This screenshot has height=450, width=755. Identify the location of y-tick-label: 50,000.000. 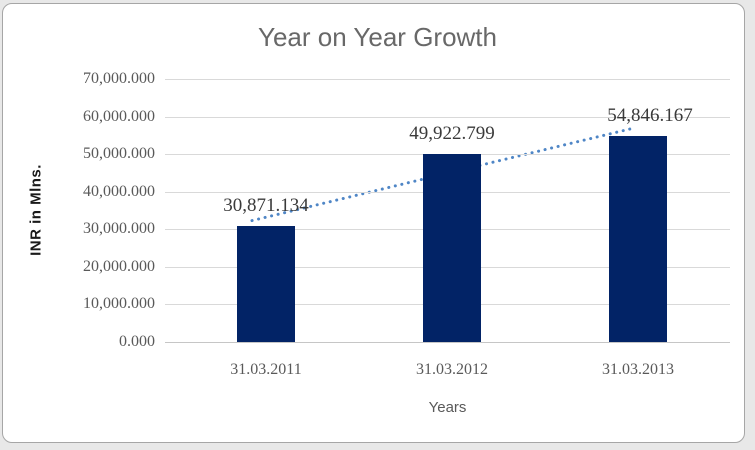
(119, 154).